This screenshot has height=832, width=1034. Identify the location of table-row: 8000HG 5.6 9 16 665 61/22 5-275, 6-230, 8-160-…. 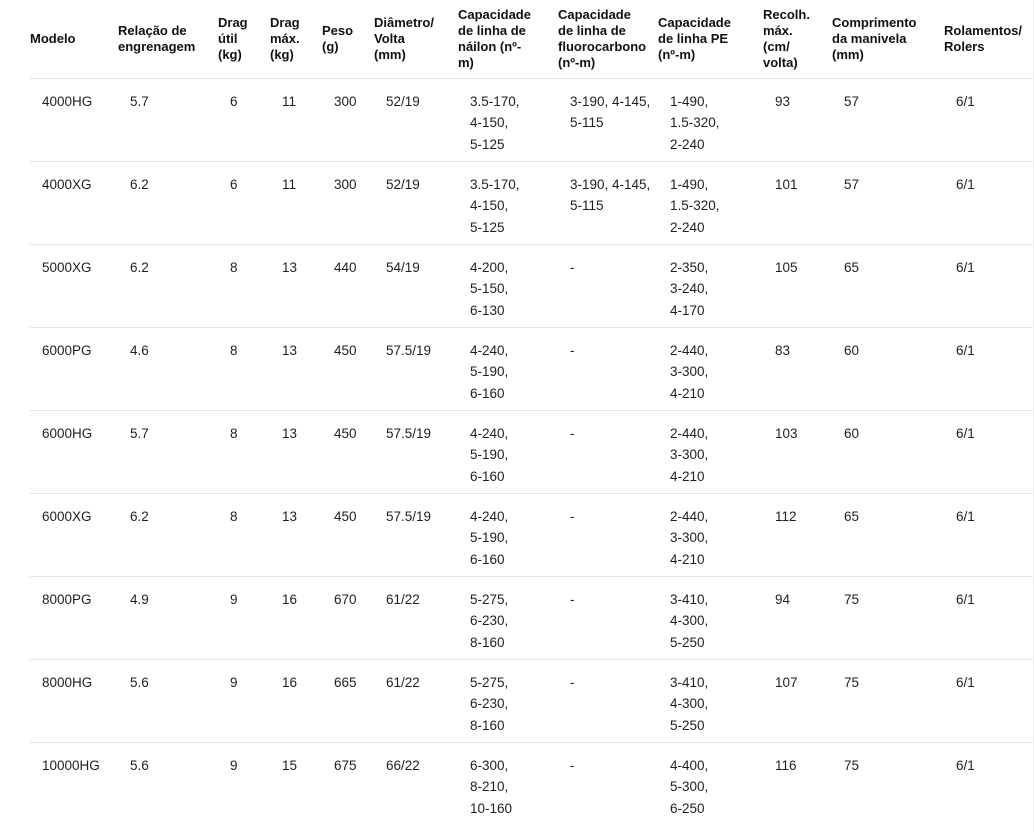
(532, 701).